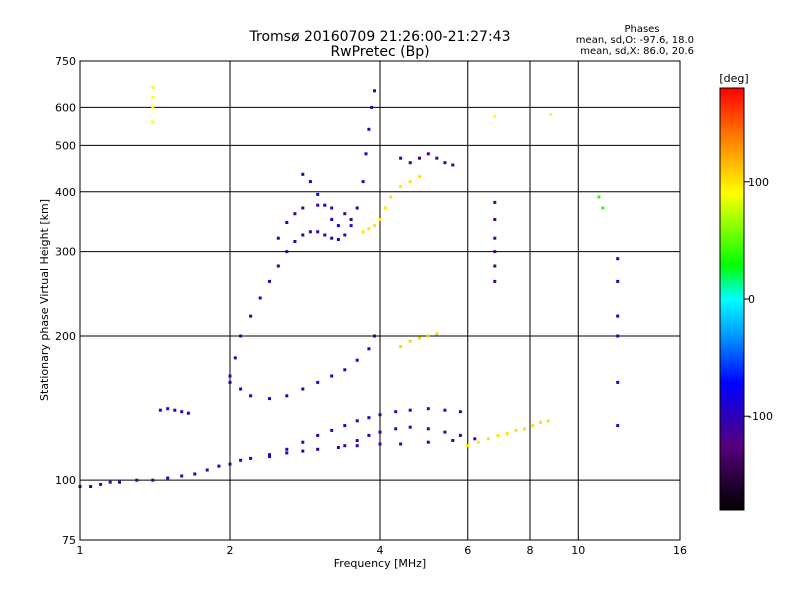 The height and width of the screenshot is (600, 800). Describe the element at coordinates (635, 40) in the screenshot. I see `phases-o-stats: mean, sd,O: -97.6, 18.0` at that location.